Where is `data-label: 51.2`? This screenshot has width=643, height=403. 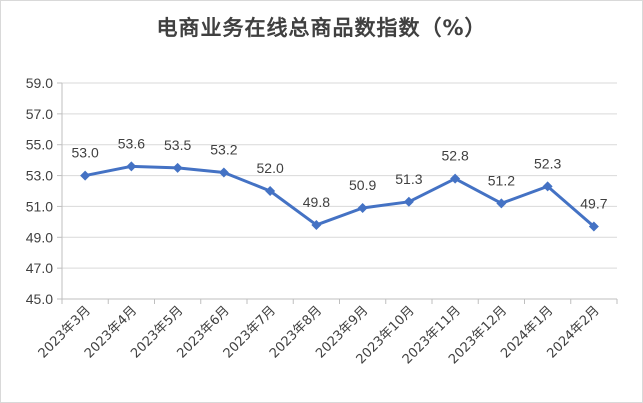 data-label: 51.2 is located at coordinates (501, 180).